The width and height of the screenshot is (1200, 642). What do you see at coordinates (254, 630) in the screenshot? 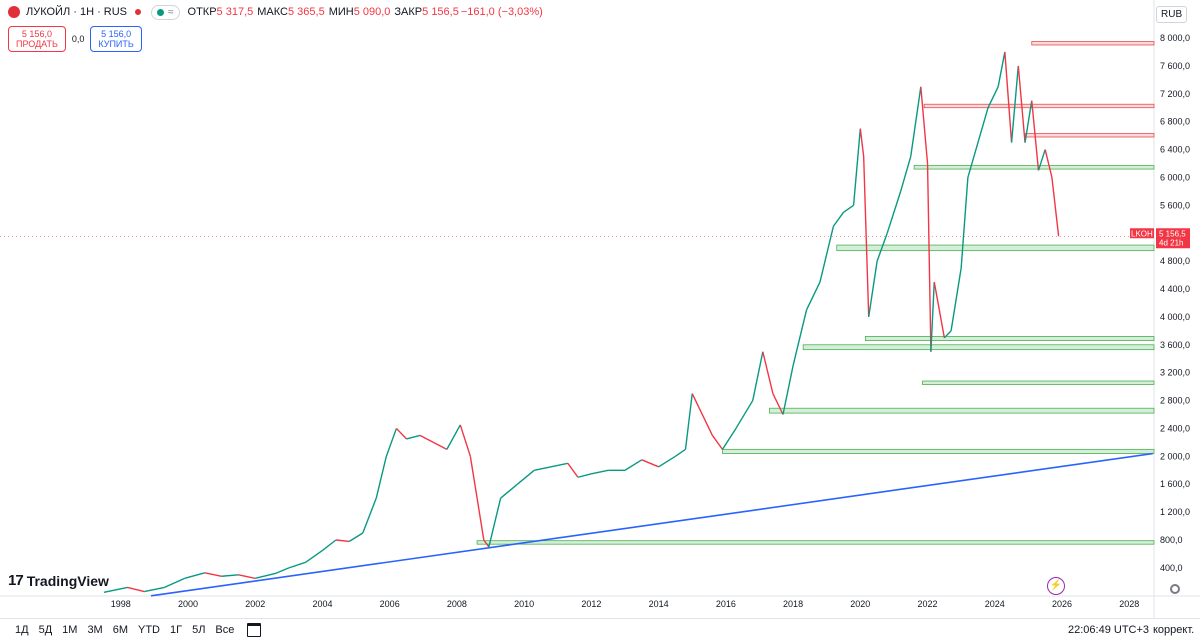
I see `calendar-icon` at bounding box center [254, 630].